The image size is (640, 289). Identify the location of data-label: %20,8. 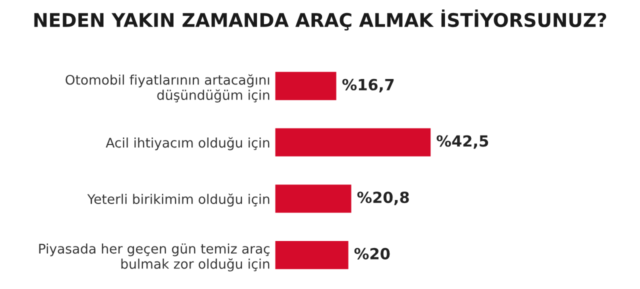
(383, 199).